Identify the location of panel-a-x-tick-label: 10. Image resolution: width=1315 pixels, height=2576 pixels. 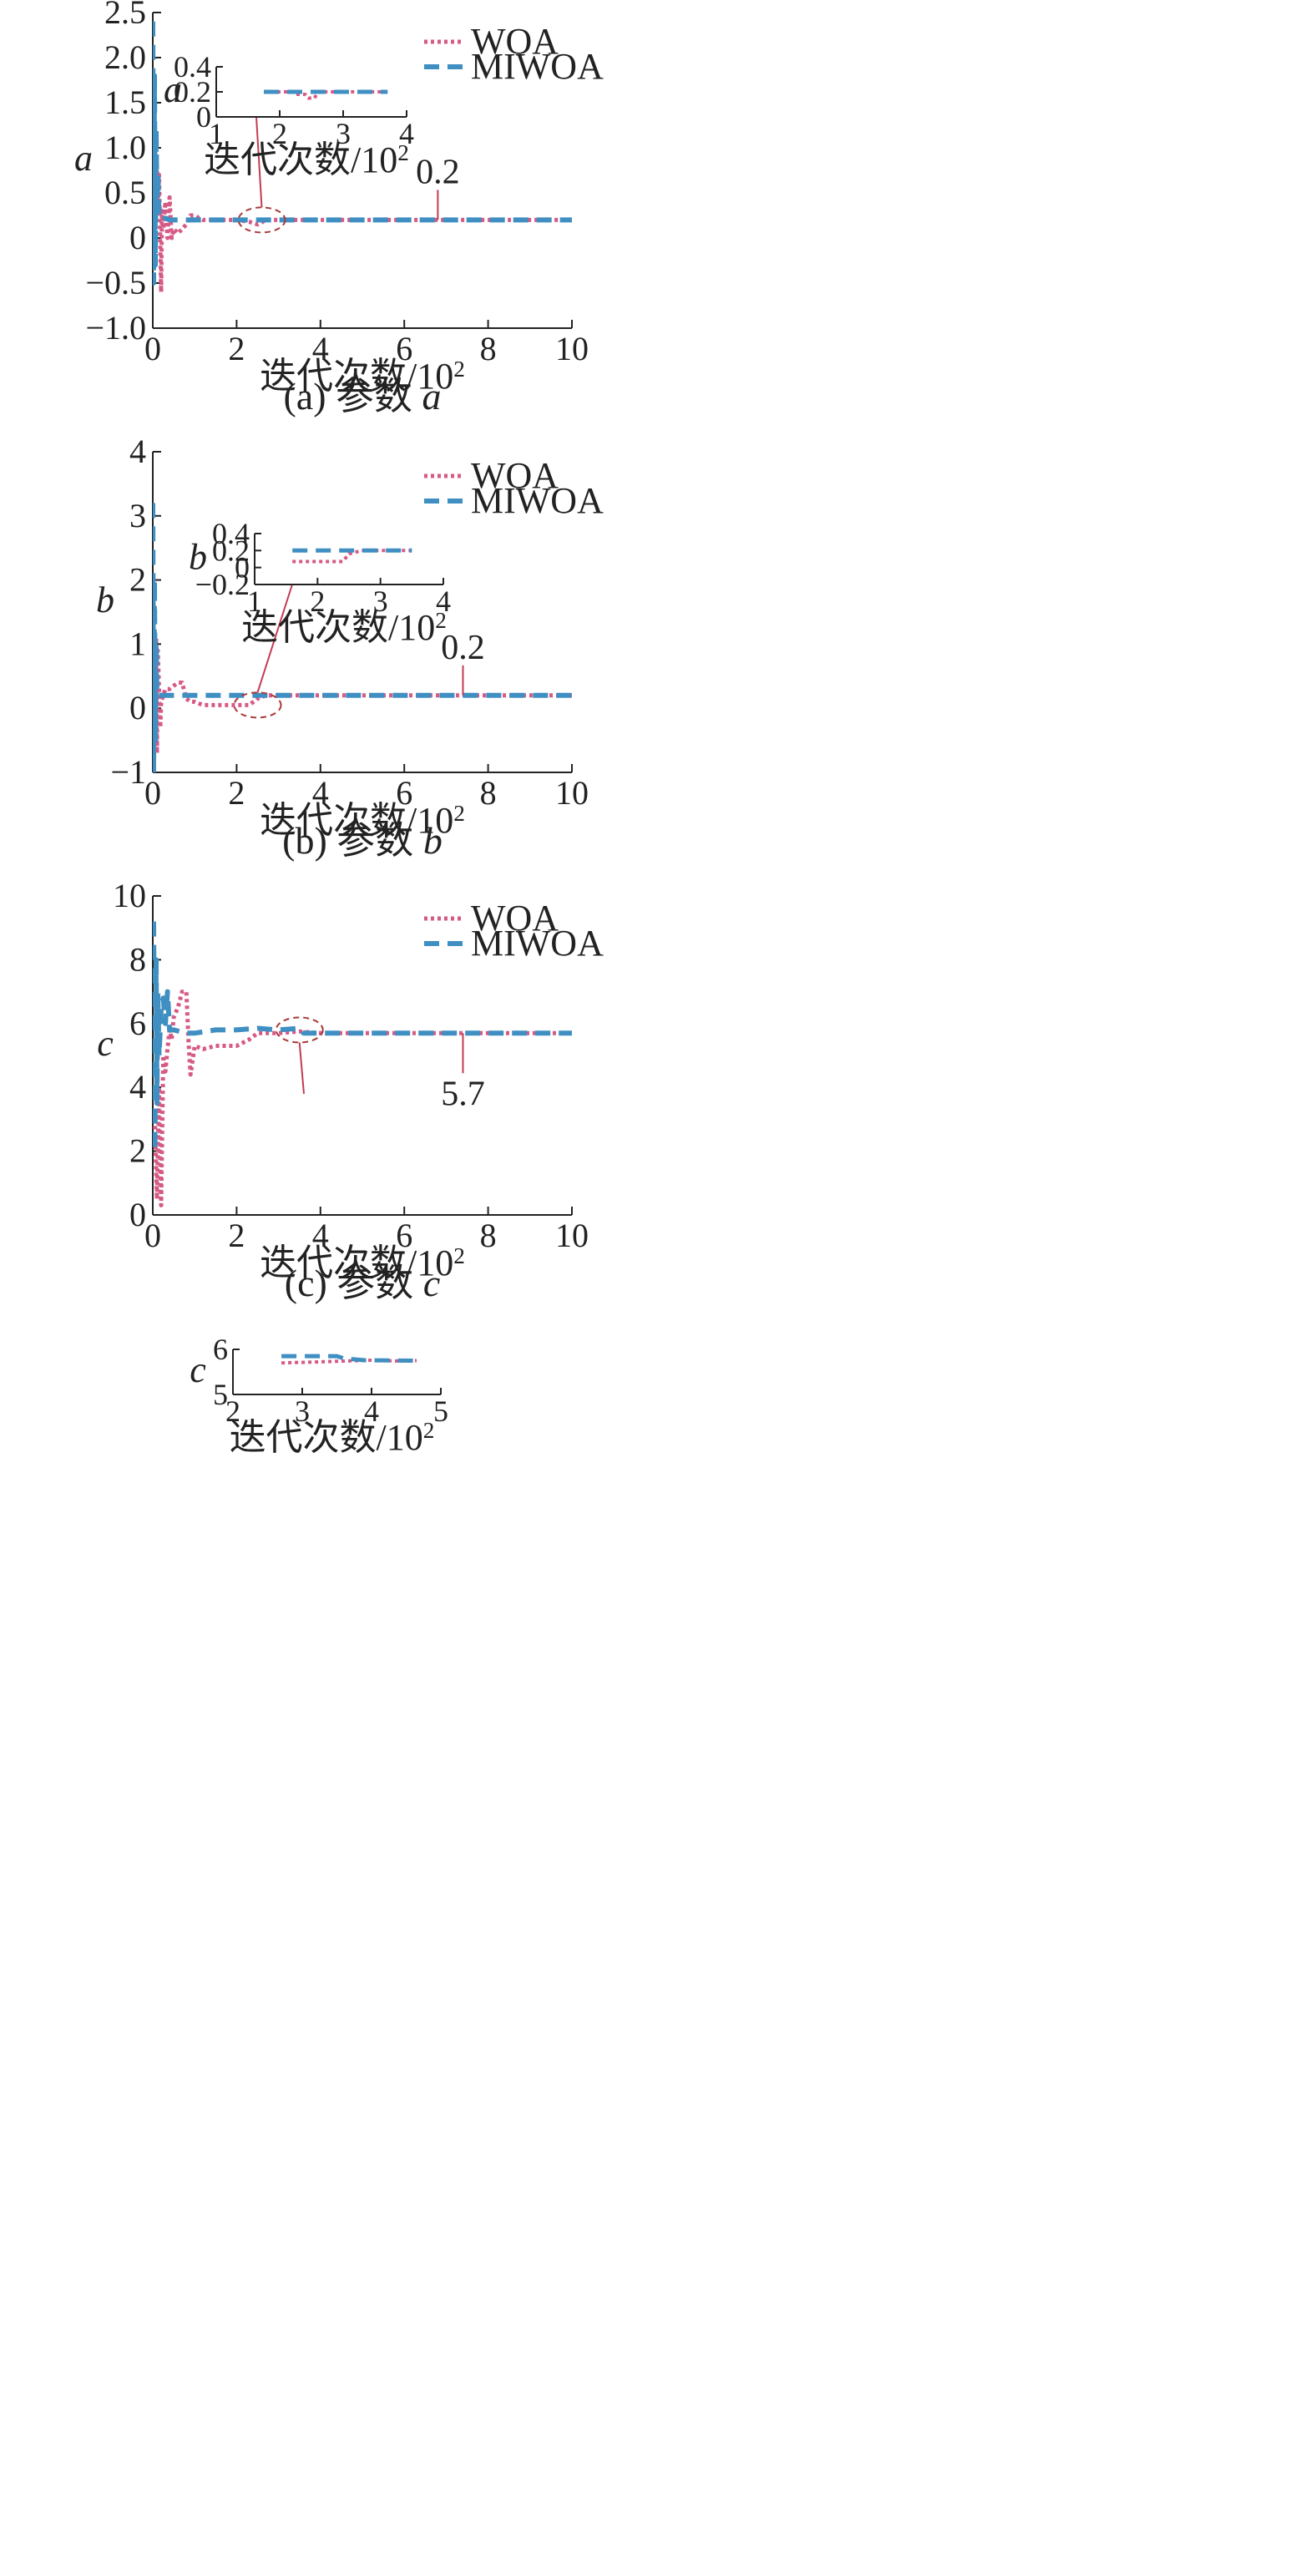
(572, 348).